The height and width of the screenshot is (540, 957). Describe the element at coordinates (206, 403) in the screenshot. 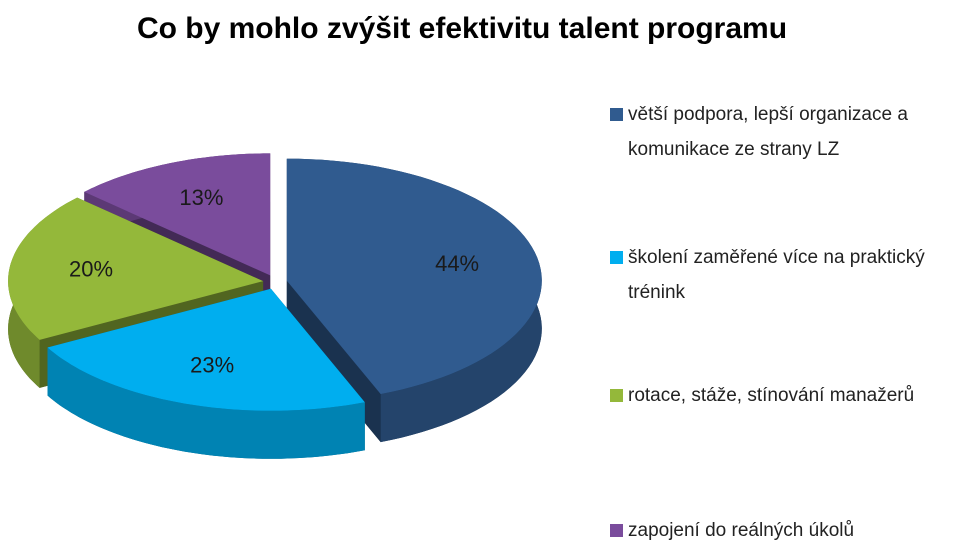

I see `slice-wall` at that location.